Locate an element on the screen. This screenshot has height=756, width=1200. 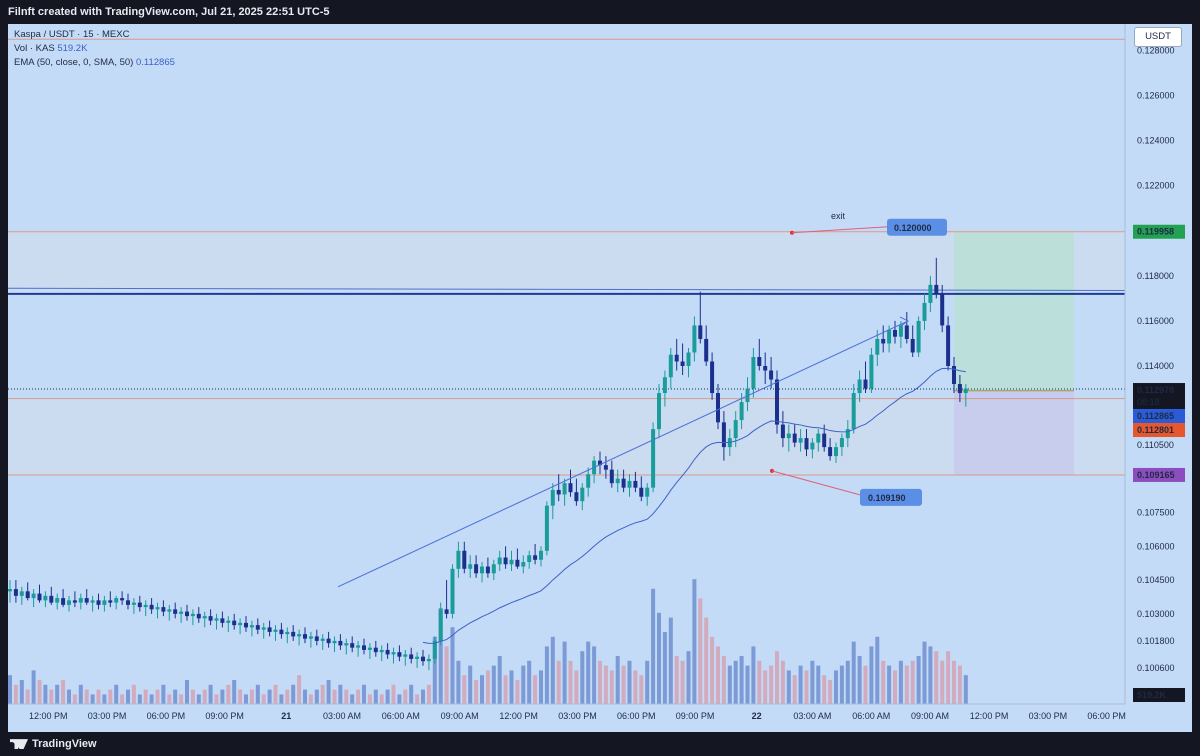
time-axis is located at coordinates (600, 718).